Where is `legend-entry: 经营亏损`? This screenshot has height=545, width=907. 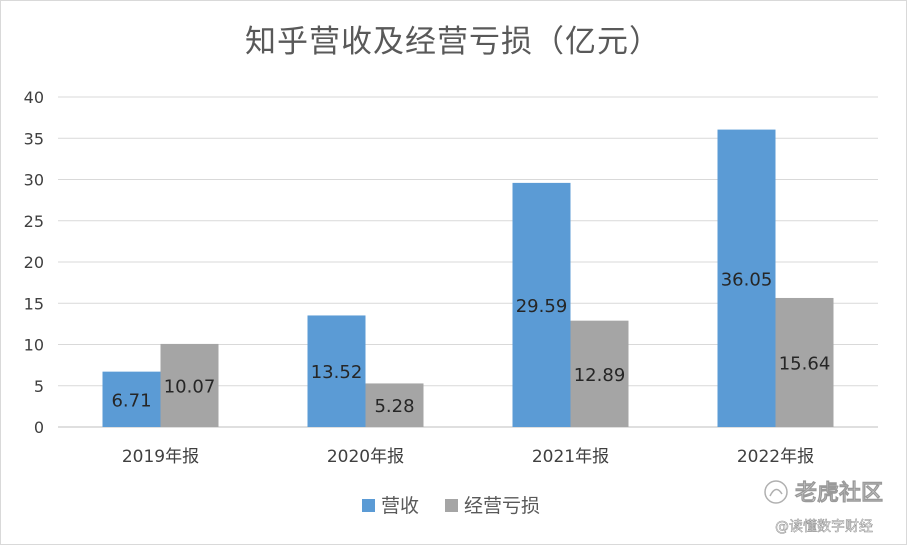 legend-entry: 经营亏损 is located at coordinates (502, 506).